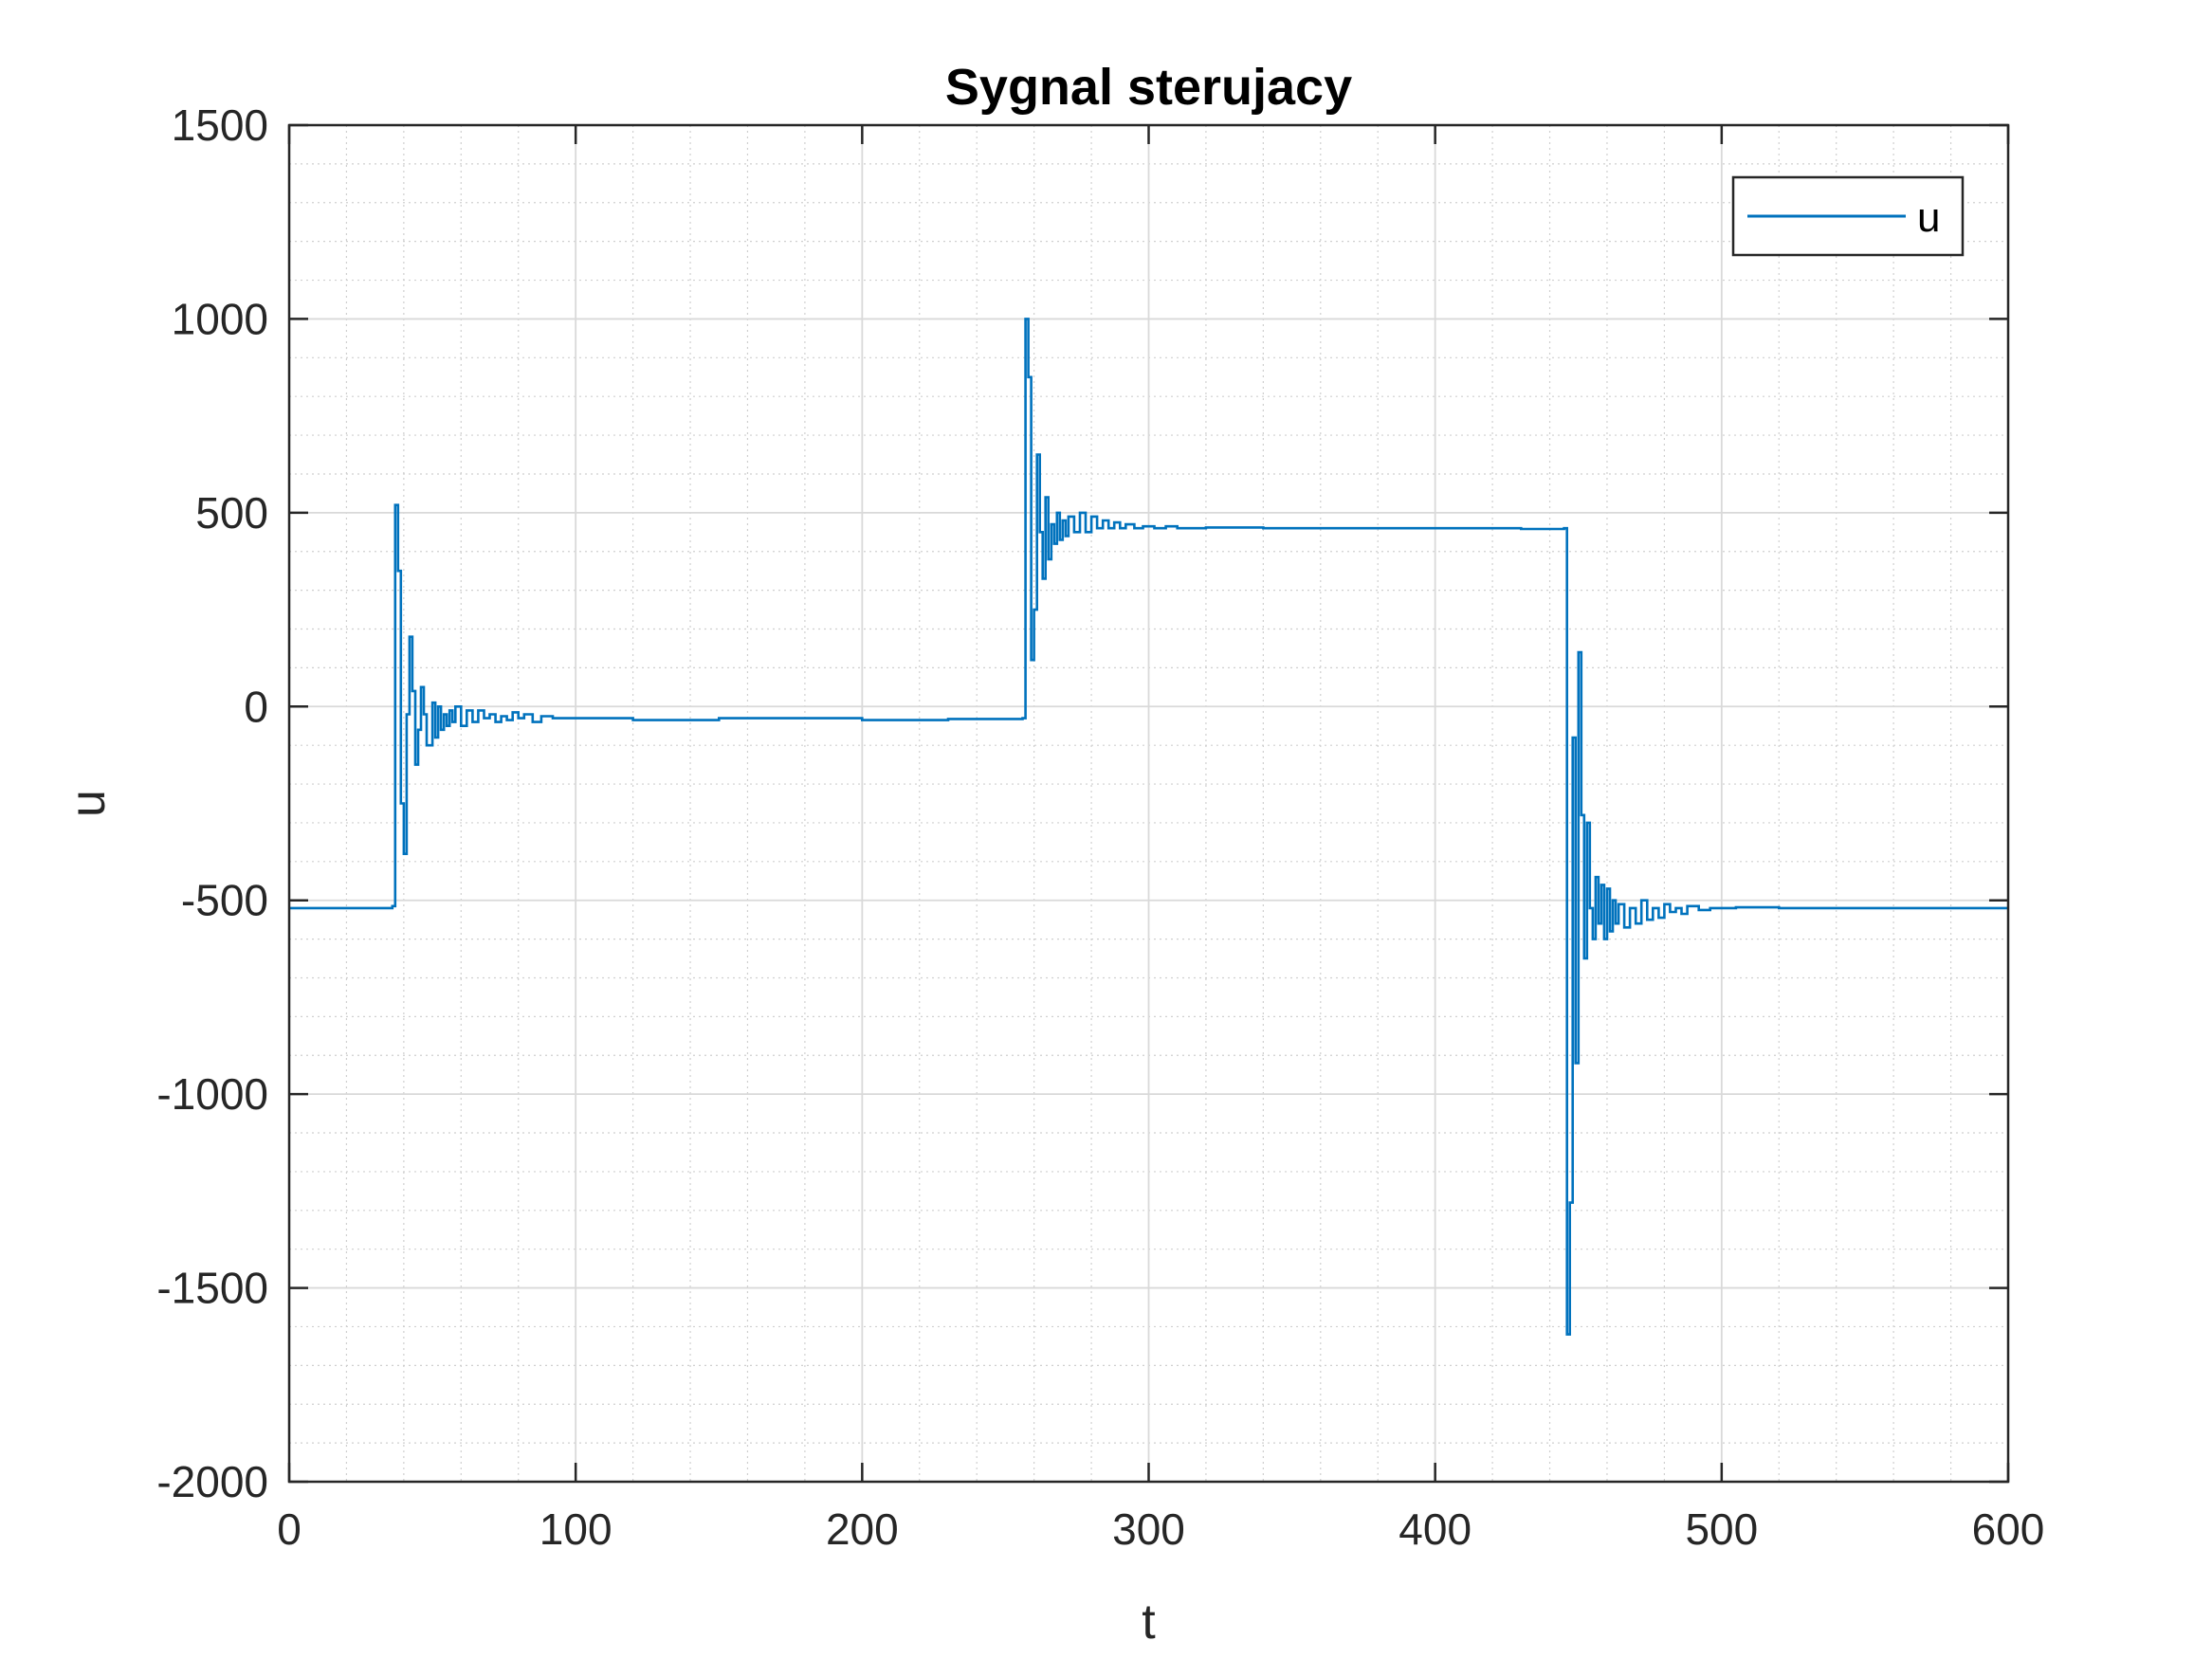  What do you see at coordinates (224, 900) in the screenshot?
I see `y-tick-label: -500` at bounding box center [224, 900].